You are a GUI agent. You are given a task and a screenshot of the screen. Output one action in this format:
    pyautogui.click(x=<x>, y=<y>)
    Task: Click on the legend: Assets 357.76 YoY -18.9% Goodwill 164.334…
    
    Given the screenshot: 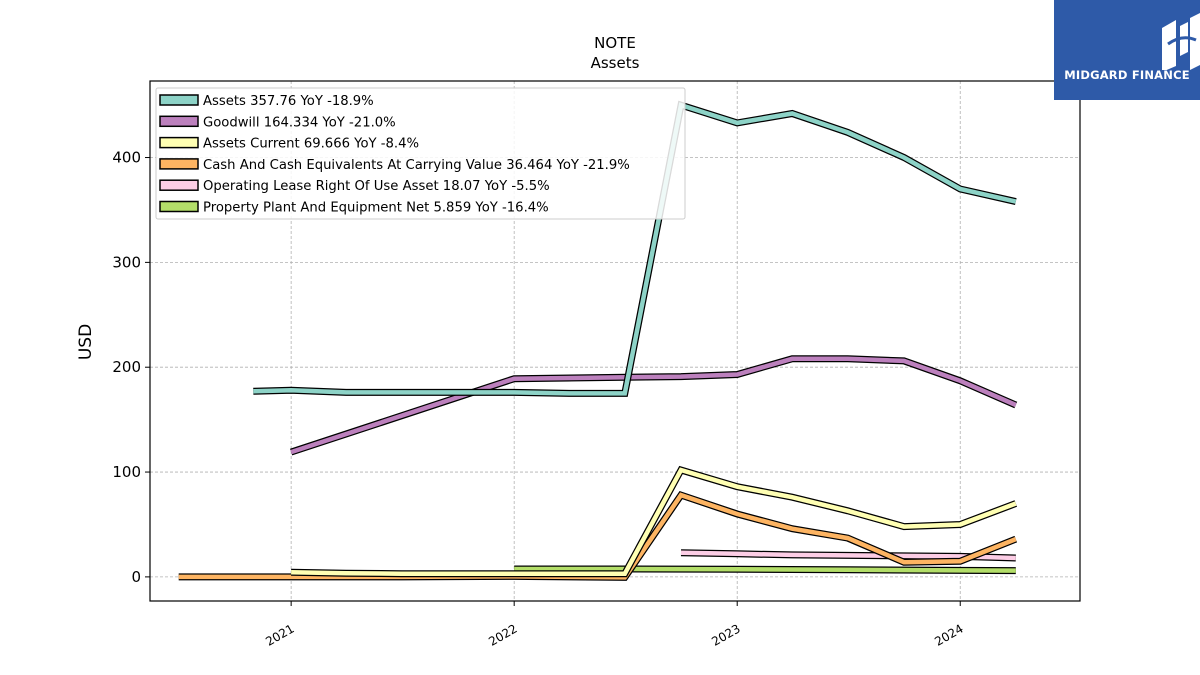 What is the action you would take?
    pyautogui.click(x=420, y=153)
    